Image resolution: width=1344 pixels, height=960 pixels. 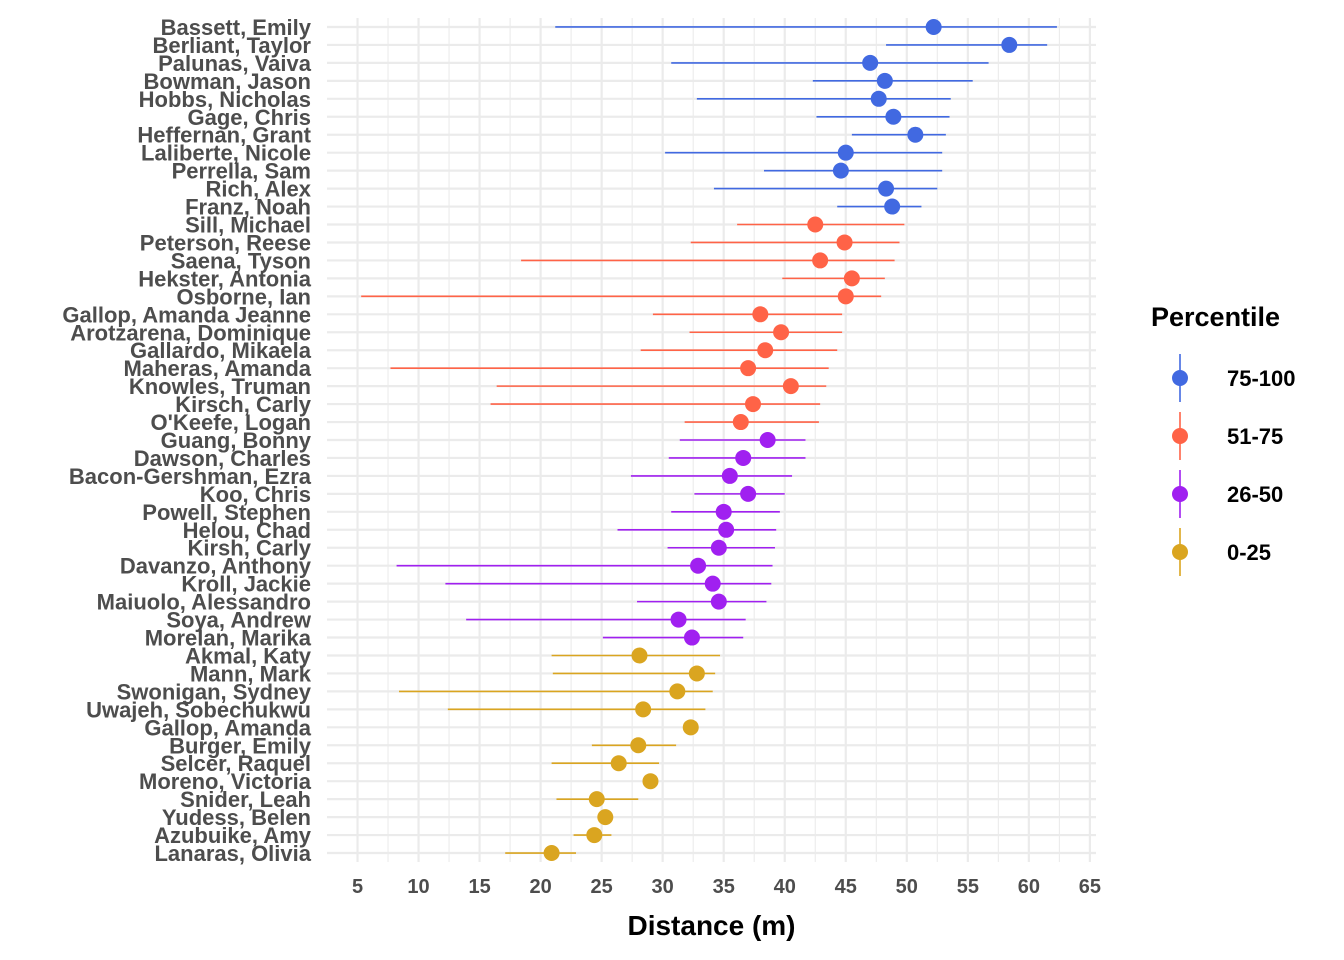 I want to click on y-axis-label: Akmal, Katy, so click(x=248, y=655).